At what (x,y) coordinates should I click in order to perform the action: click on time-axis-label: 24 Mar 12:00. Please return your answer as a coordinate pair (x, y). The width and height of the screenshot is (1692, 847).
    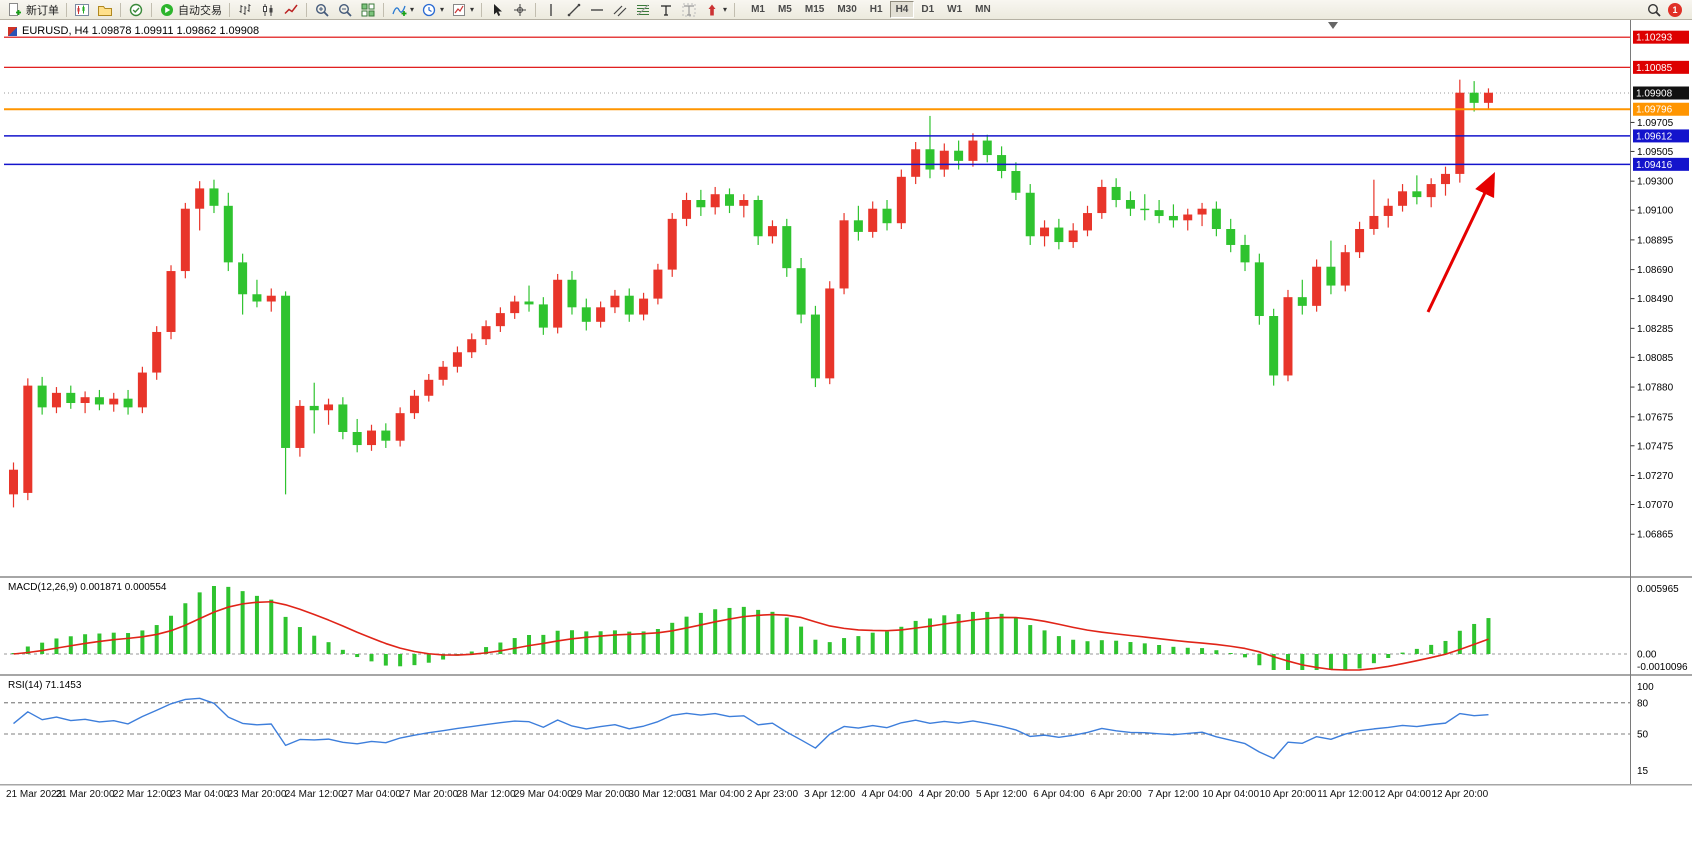
    Looking at the image, I should click on (314, 794).